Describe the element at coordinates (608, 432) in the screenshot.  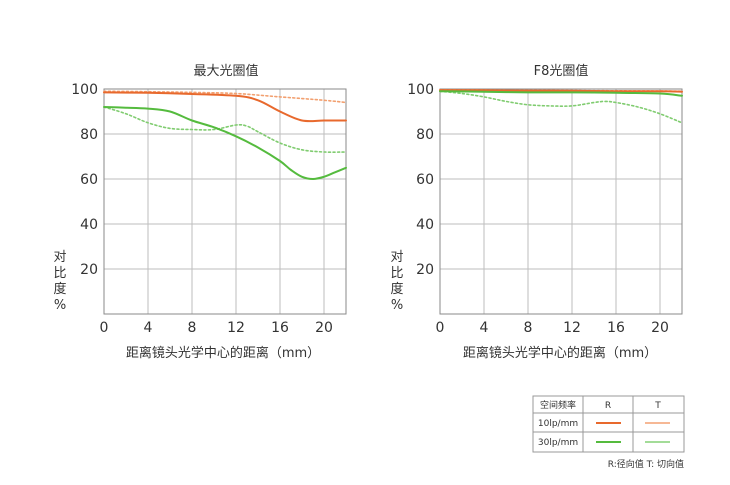
I see `legend-table: 空间频率 R T 10lp/mm 30lp/mm R:径向值 T: 切向值` at that location.